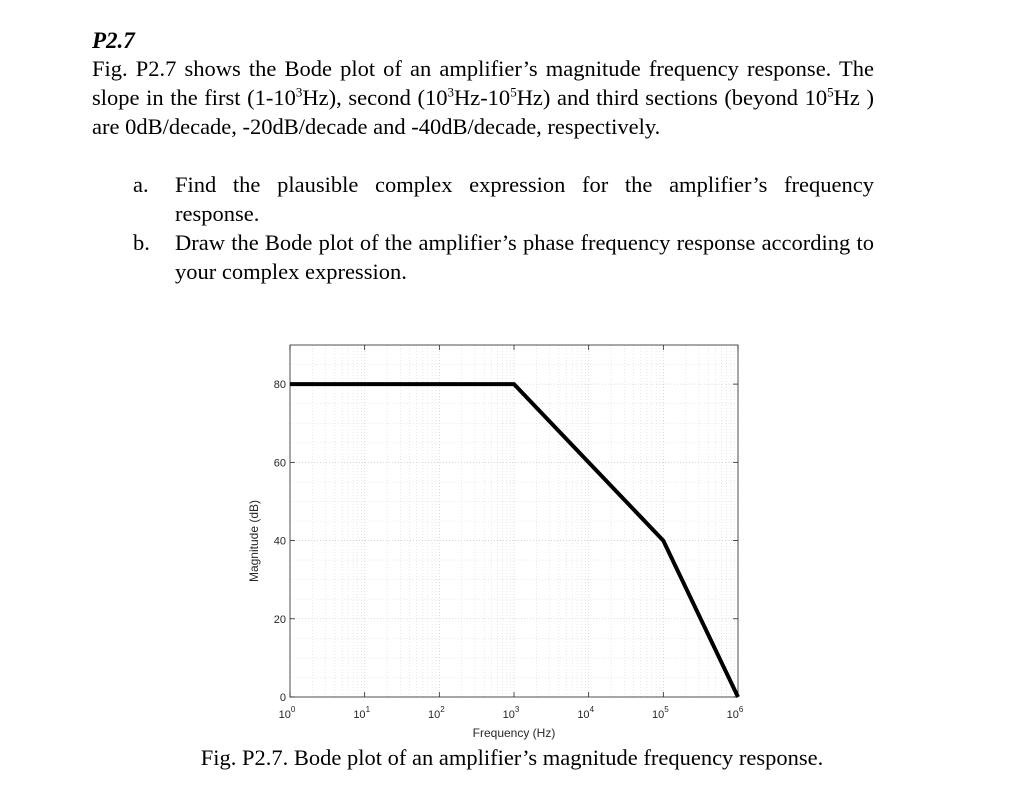 Image resolution: width=1024 pixels, height=800 pixels. I want to click on part-marker: b., so click(141, 242).